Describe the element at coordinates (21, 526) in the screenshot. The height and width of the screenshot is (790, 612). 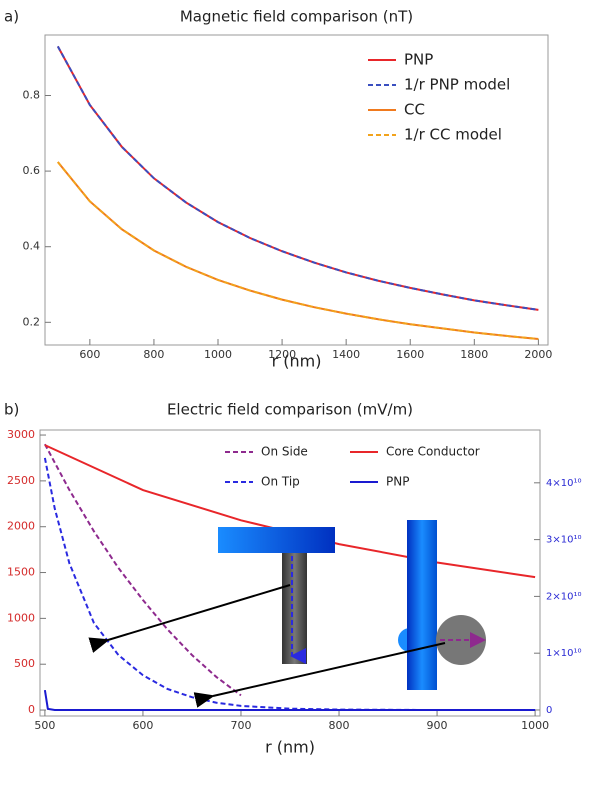
I see `y-tick-label: 2000` at that location.